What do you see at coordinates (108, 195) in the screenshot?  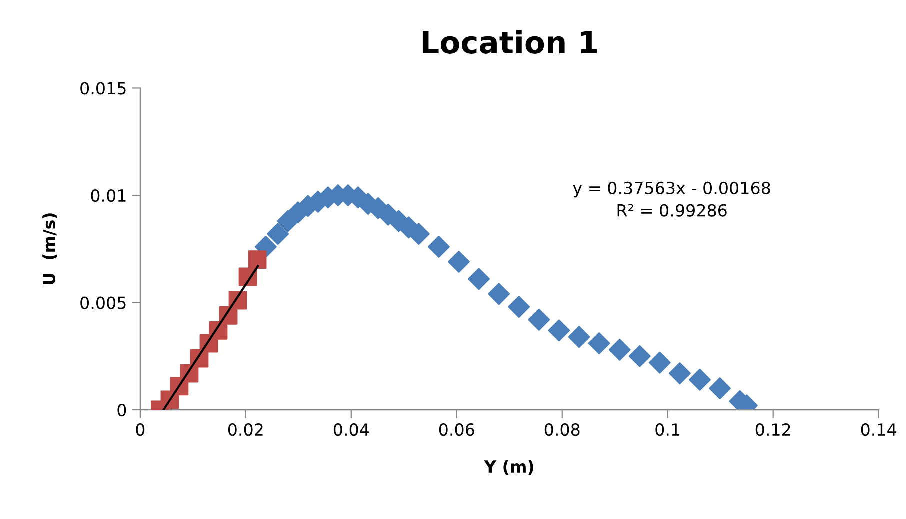 I see `y-tick-label: 0.01` at bounding box center [108, 195].